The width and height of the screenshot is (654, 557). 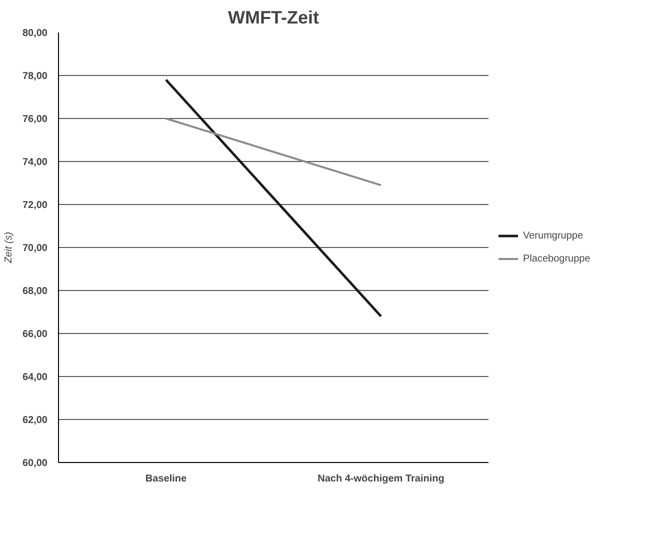 What do you see at coordinates (35, 291) in the screenshot?
I see `y-tick-label: 68,00` at bounding box center [35, 291].